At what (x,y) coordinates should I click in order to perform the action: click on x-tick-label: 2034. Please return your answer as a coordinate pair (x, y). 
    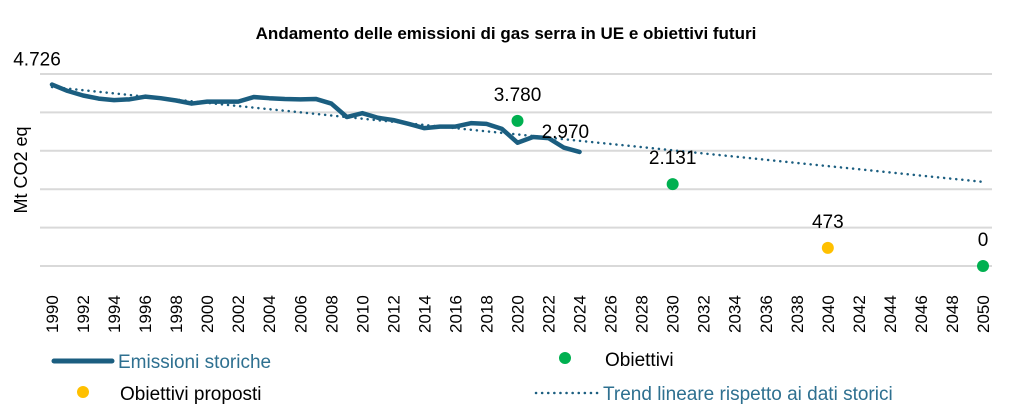
    Looking at the image, I should click on (735, 314).